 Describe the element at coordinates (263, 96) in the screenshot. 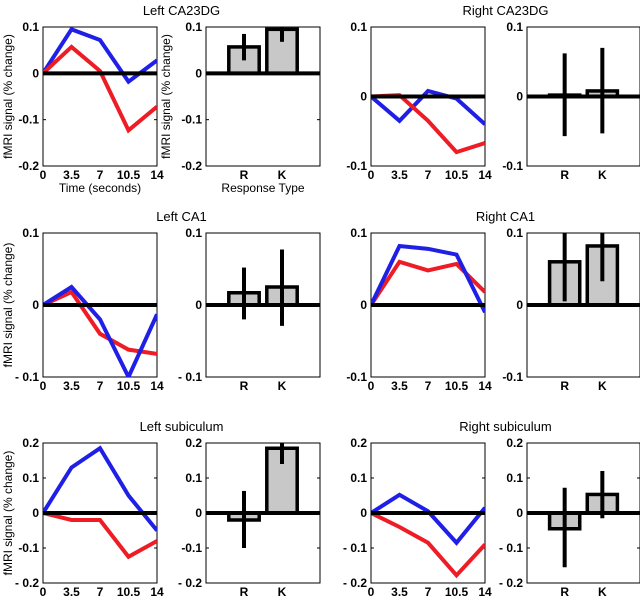

I see `bar-plot-frame` at that location.